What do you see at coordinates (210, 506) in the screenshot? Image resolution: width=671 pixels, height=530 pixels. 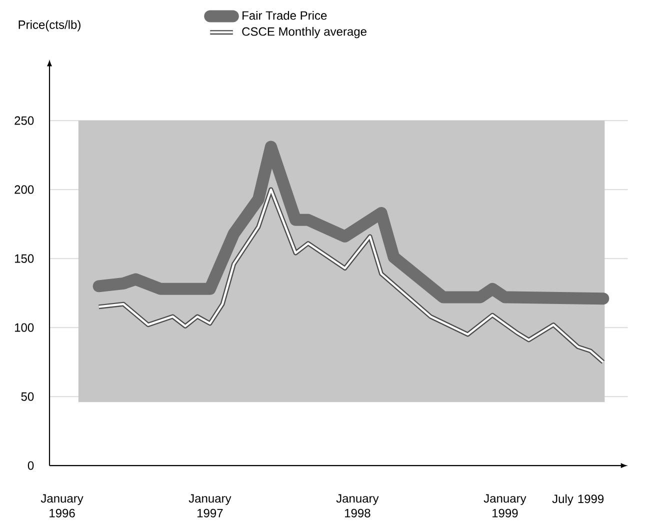 I see `x-tick-label: January 1997` at bounding box center [210, 506].